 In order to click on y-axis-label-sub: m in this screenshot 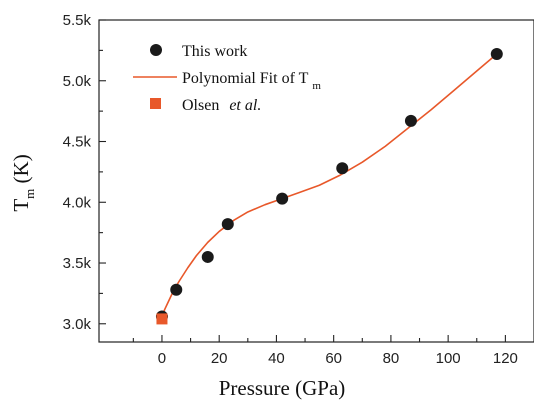, I will do `click(29, 194)`.